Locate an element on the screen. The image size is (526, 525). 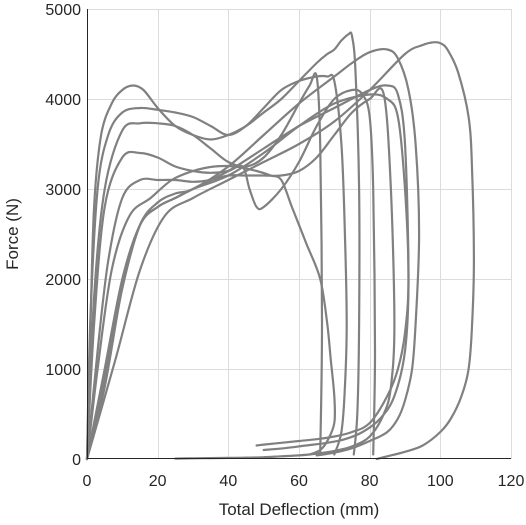
y-tick-label: 3000 is located at coordinates (63, 190).